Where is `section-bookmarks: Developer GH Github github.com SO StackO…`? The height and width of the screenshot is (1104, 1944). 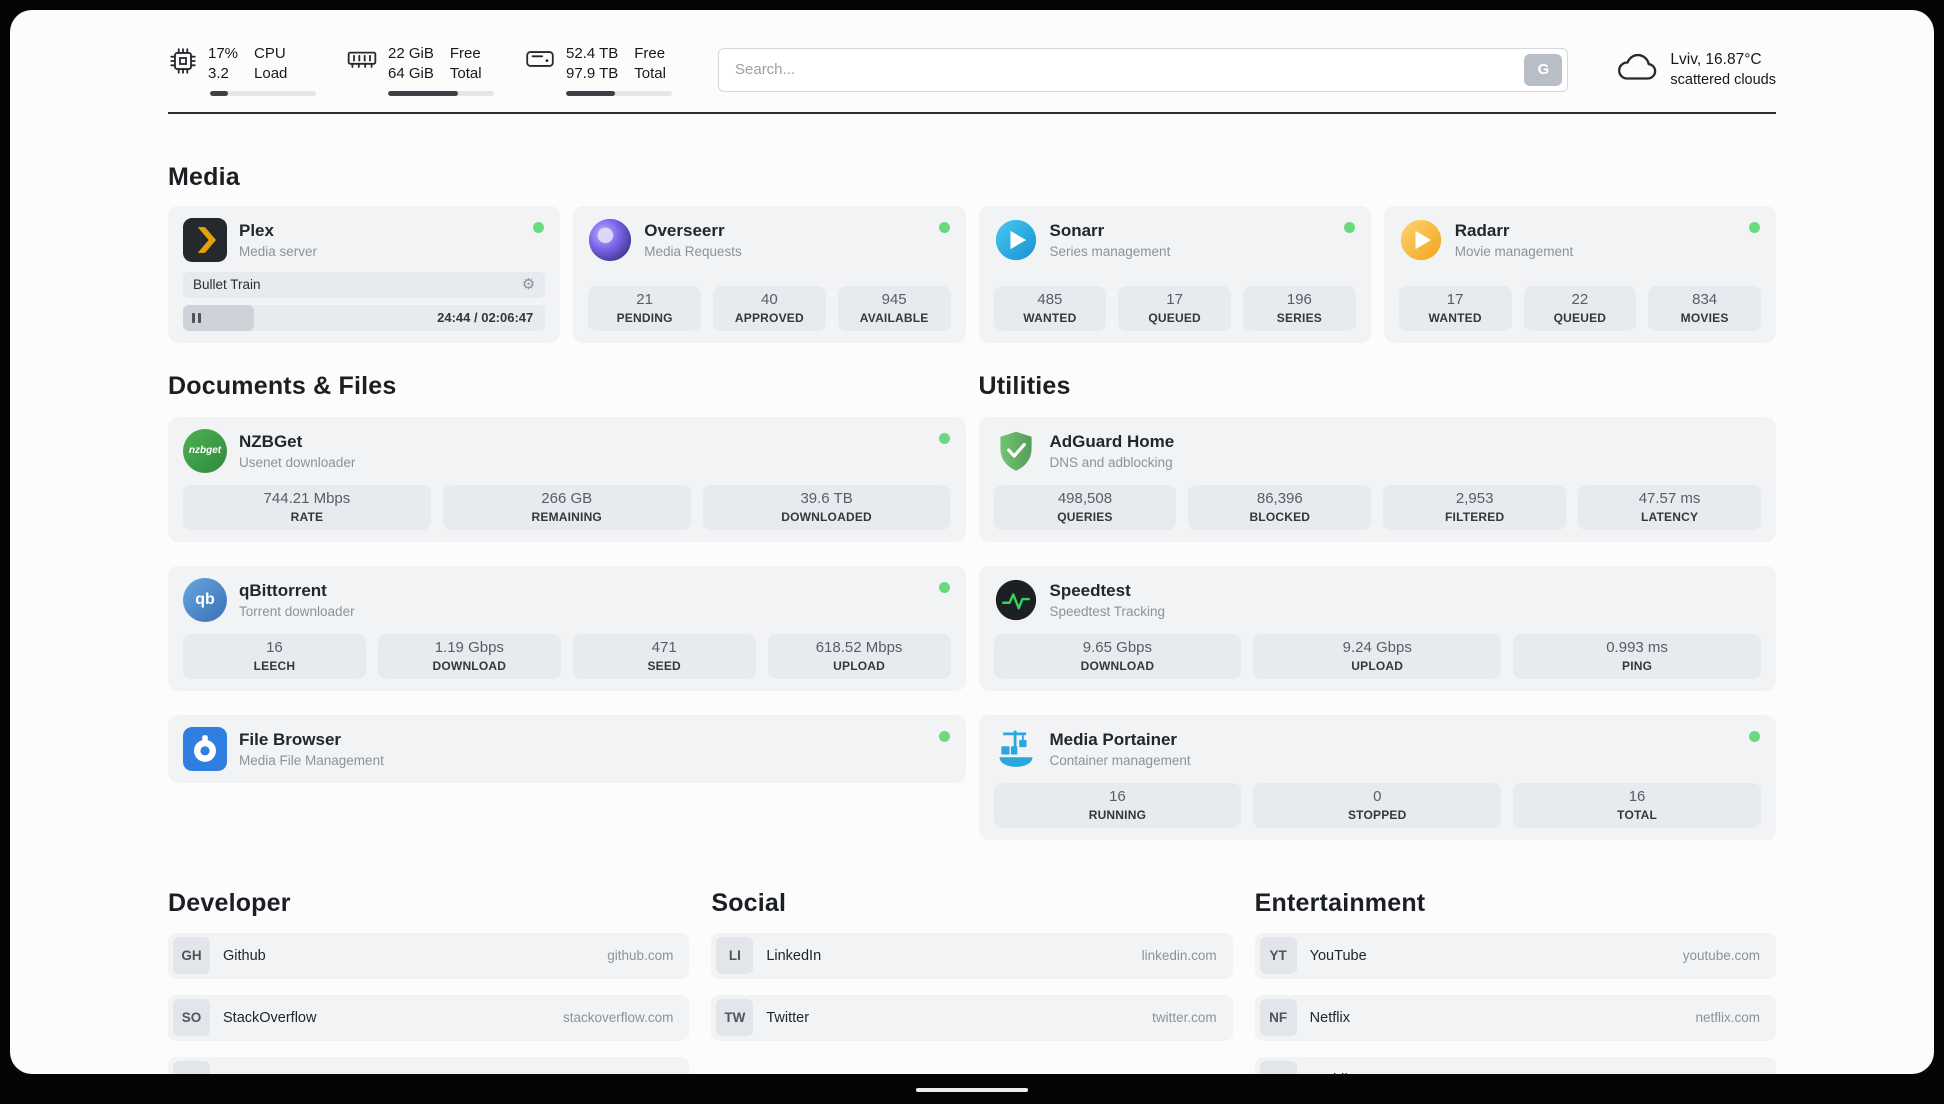 section-bookmarks: Developer GH Github github.com SO StackO… is located at coordinates (972, 981).